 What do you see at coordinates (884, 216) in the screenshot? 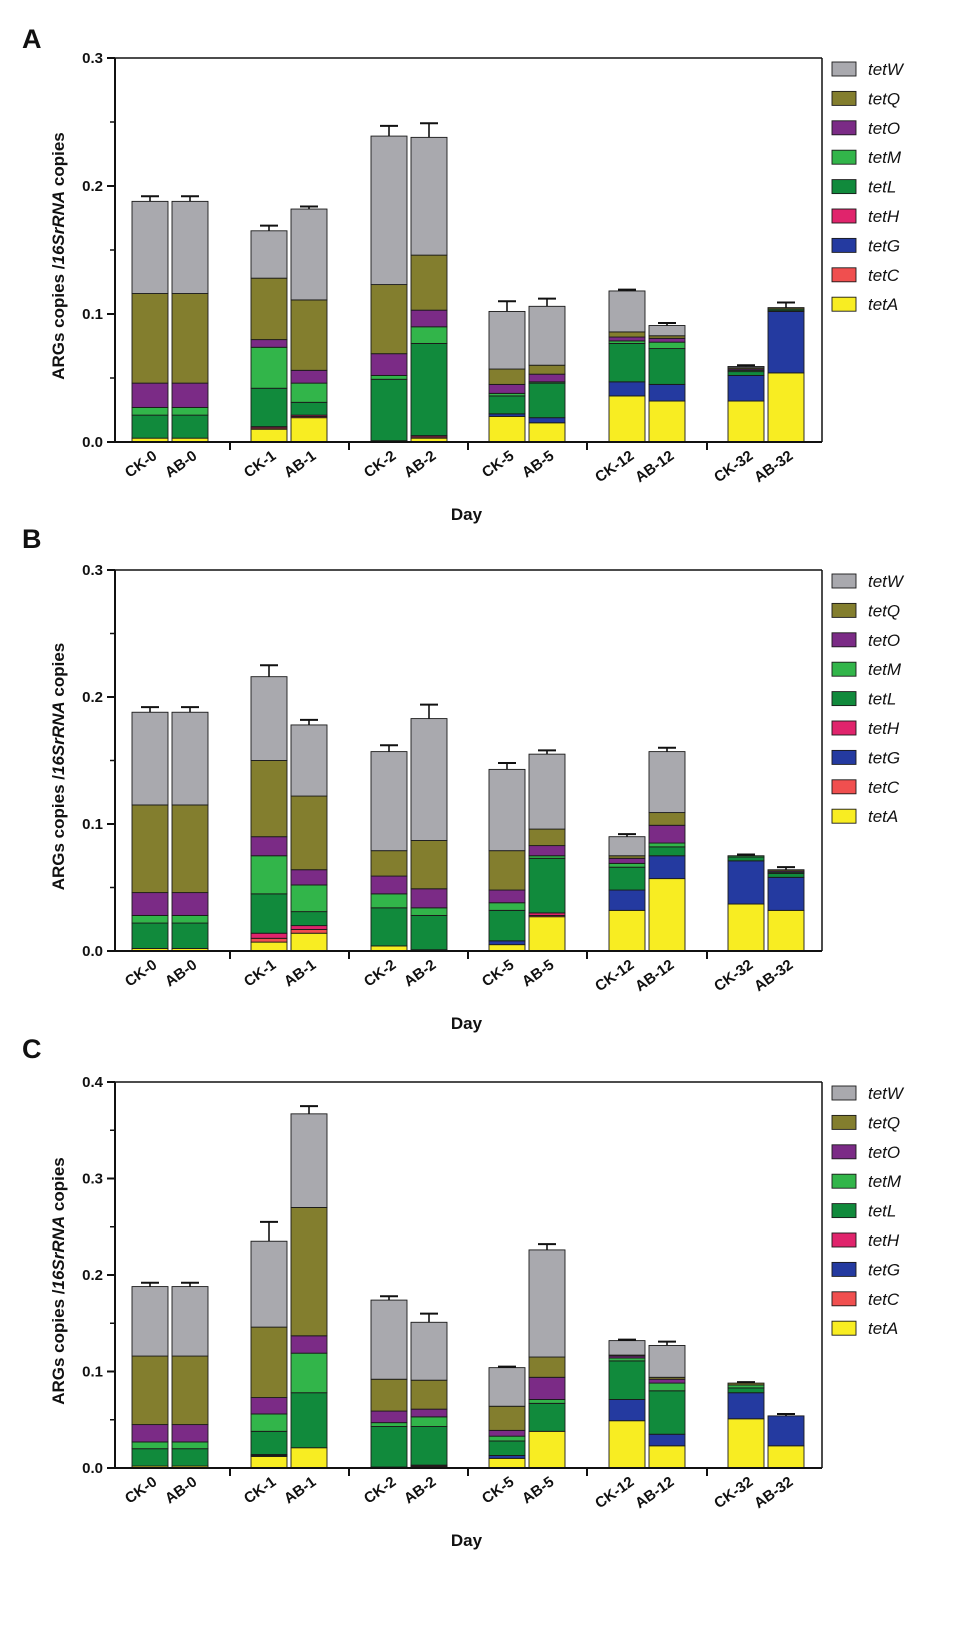
I see `legend-label-tetH: tetH` at bounding box center [884, 216].